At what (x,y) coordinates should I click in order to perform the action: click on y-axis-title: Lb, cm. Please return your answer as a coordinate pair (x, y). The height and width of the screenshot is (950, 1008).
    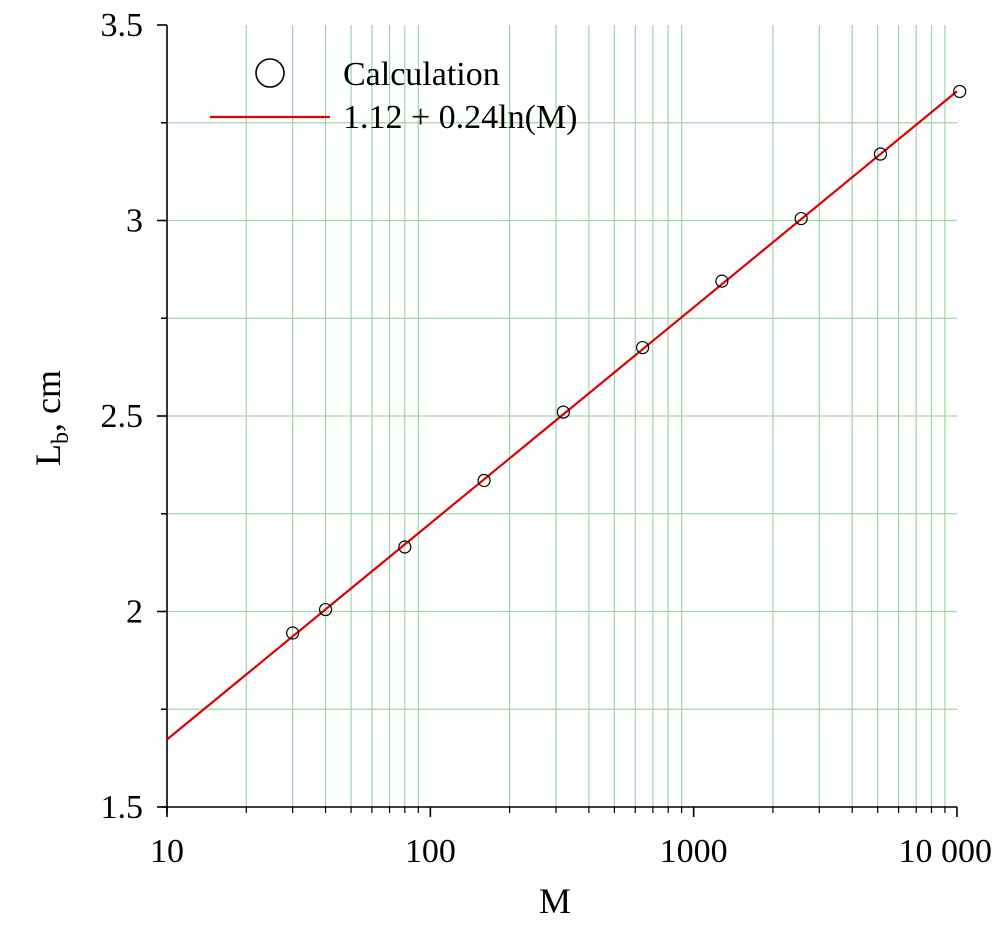
    Looking at the image, I should click on (51, 418).